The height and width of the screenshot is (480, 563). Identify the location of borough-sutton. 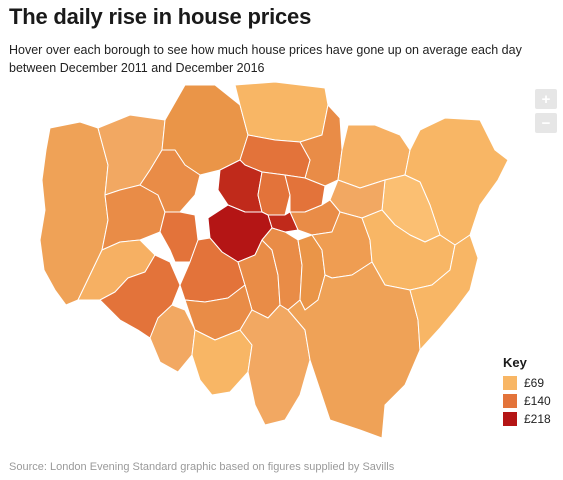
(222, 362).